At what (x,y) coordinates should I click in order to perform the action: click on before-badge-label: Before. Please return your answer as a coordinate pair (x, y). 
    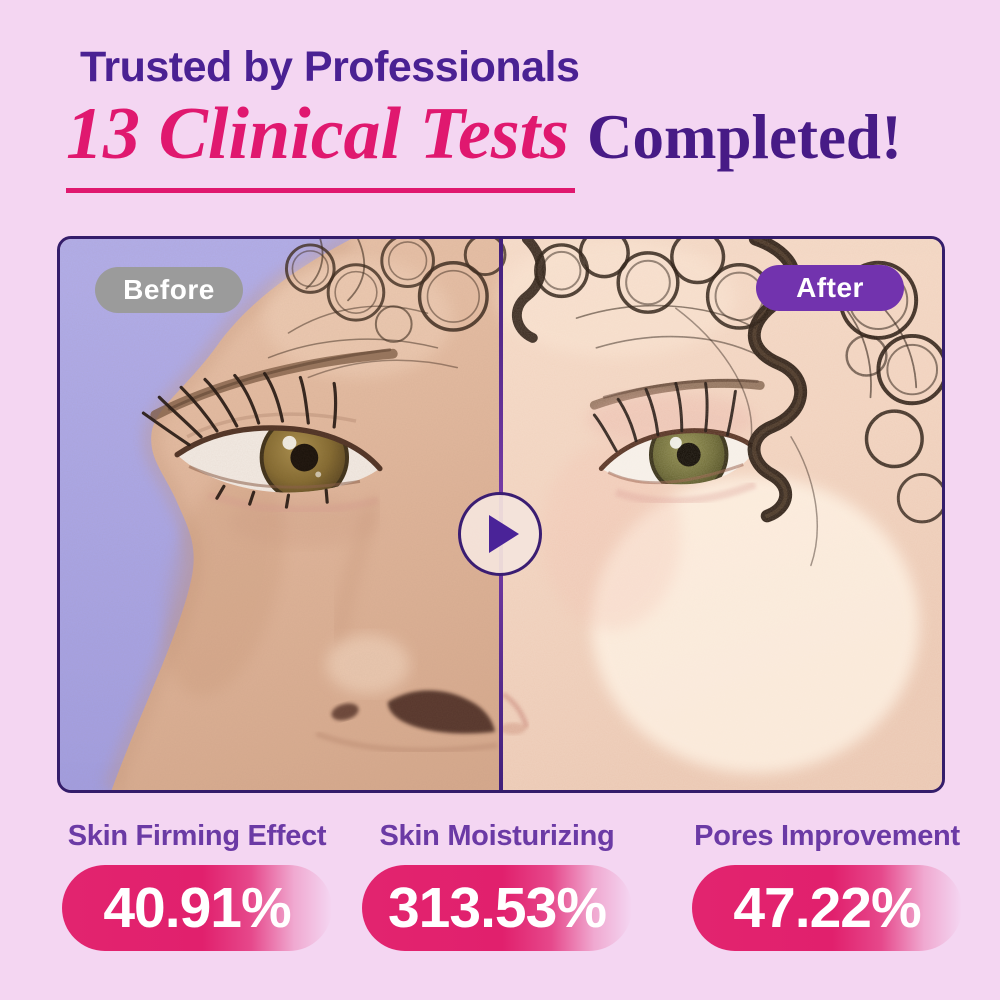
    Looking at the image, I should click on (169, 289).